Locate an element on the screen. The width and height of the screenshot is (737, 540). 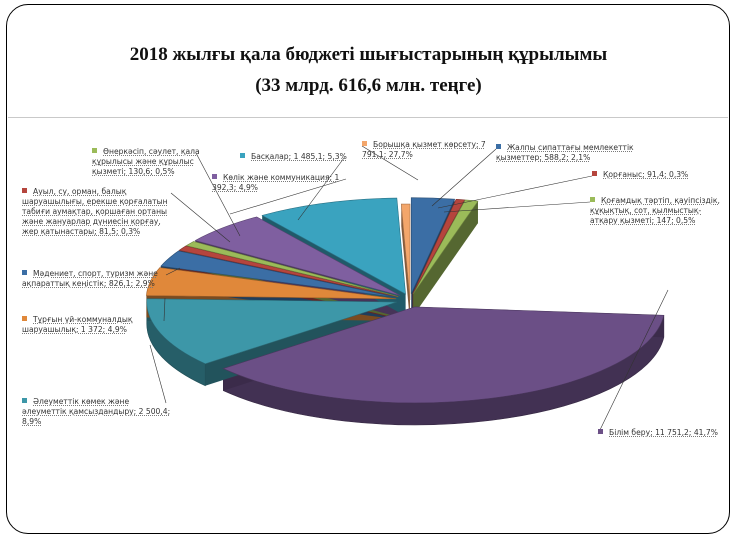
data-label-text-bilim: Білім беру; 11 751,2; 41,7% is located at coordinates (663, 432).